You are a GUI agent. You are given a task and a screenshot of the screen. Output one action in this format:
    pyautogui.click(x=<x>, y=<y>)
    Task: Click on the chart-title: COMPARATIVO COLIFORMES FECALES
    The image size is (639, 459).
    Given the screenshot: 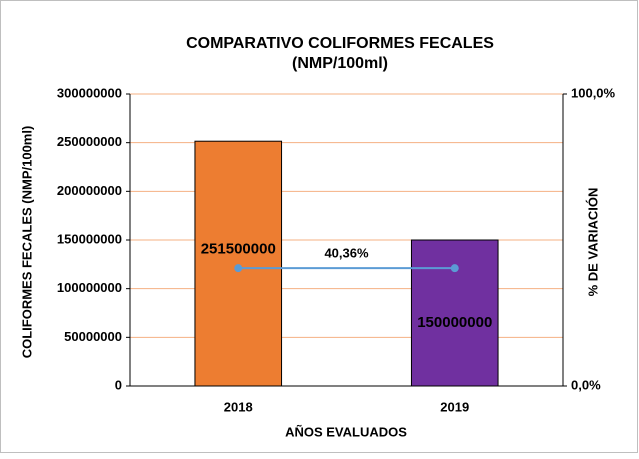 What is the action you would take?
    pyautogui.click(x=340, y=43)
    